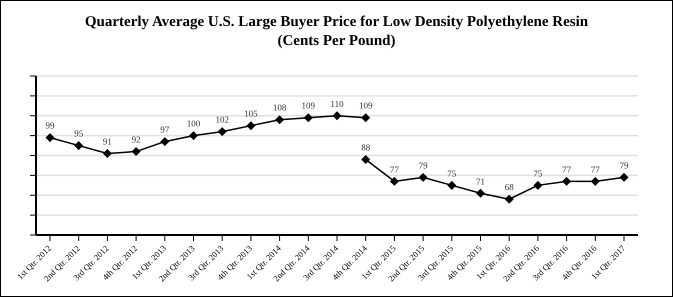 This screenshot has height=297, width=673. Describe the element at coordinates (136, 139) in the screenshot. I see `data-label: 92` at that location.